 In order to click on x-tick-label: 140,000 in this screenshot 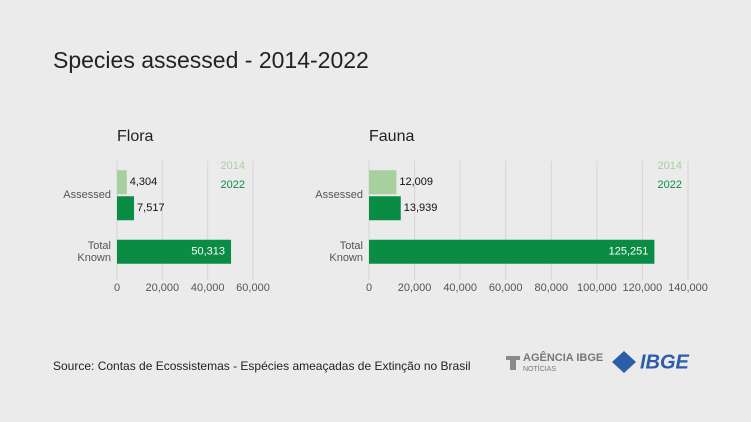, I will do `click(688, 288)`.